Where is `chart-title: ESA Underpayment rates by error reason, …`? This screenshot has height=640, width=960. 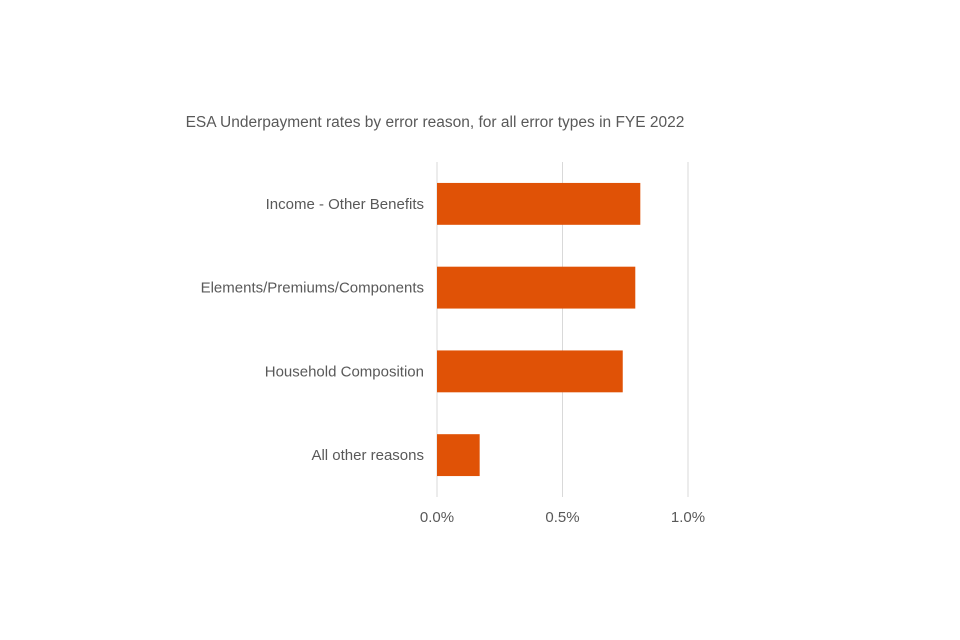
chart-title: ESA Underpayment rates by error reason, … is located at coordinates (435, 122).